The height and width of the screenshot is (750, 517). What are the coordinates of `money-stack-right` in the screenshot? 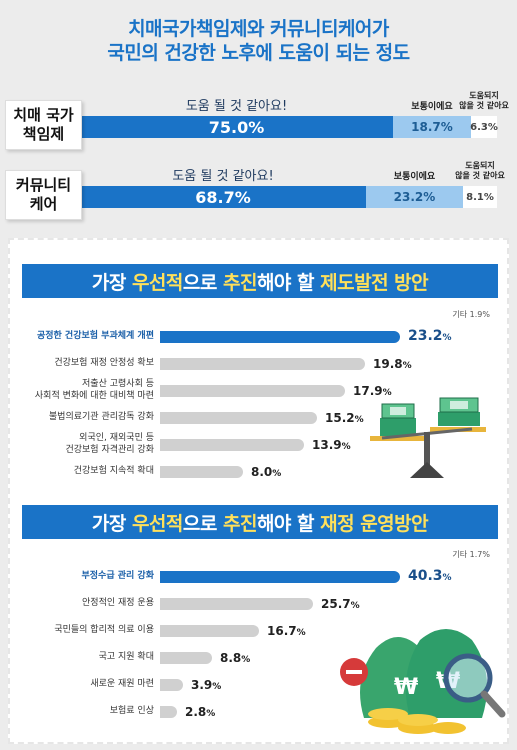 It's located at (459, 411).